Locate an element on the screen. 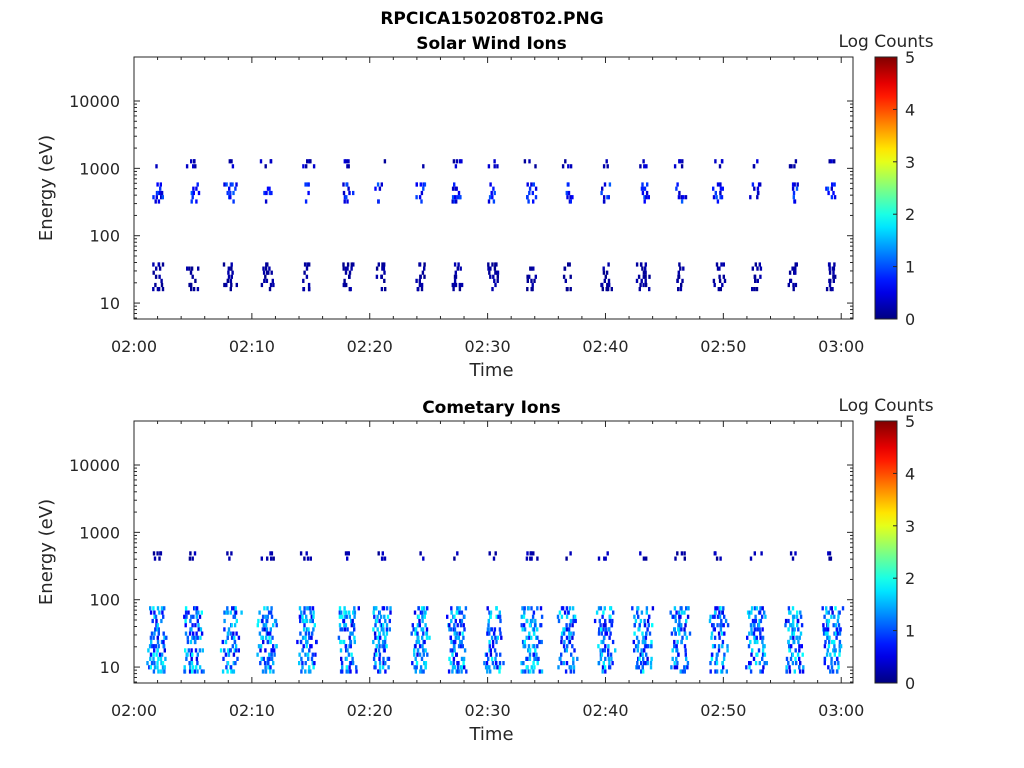 The image size is (1024, 768). colorbar-tick-label: 5 is located at coordinates (910, 57).